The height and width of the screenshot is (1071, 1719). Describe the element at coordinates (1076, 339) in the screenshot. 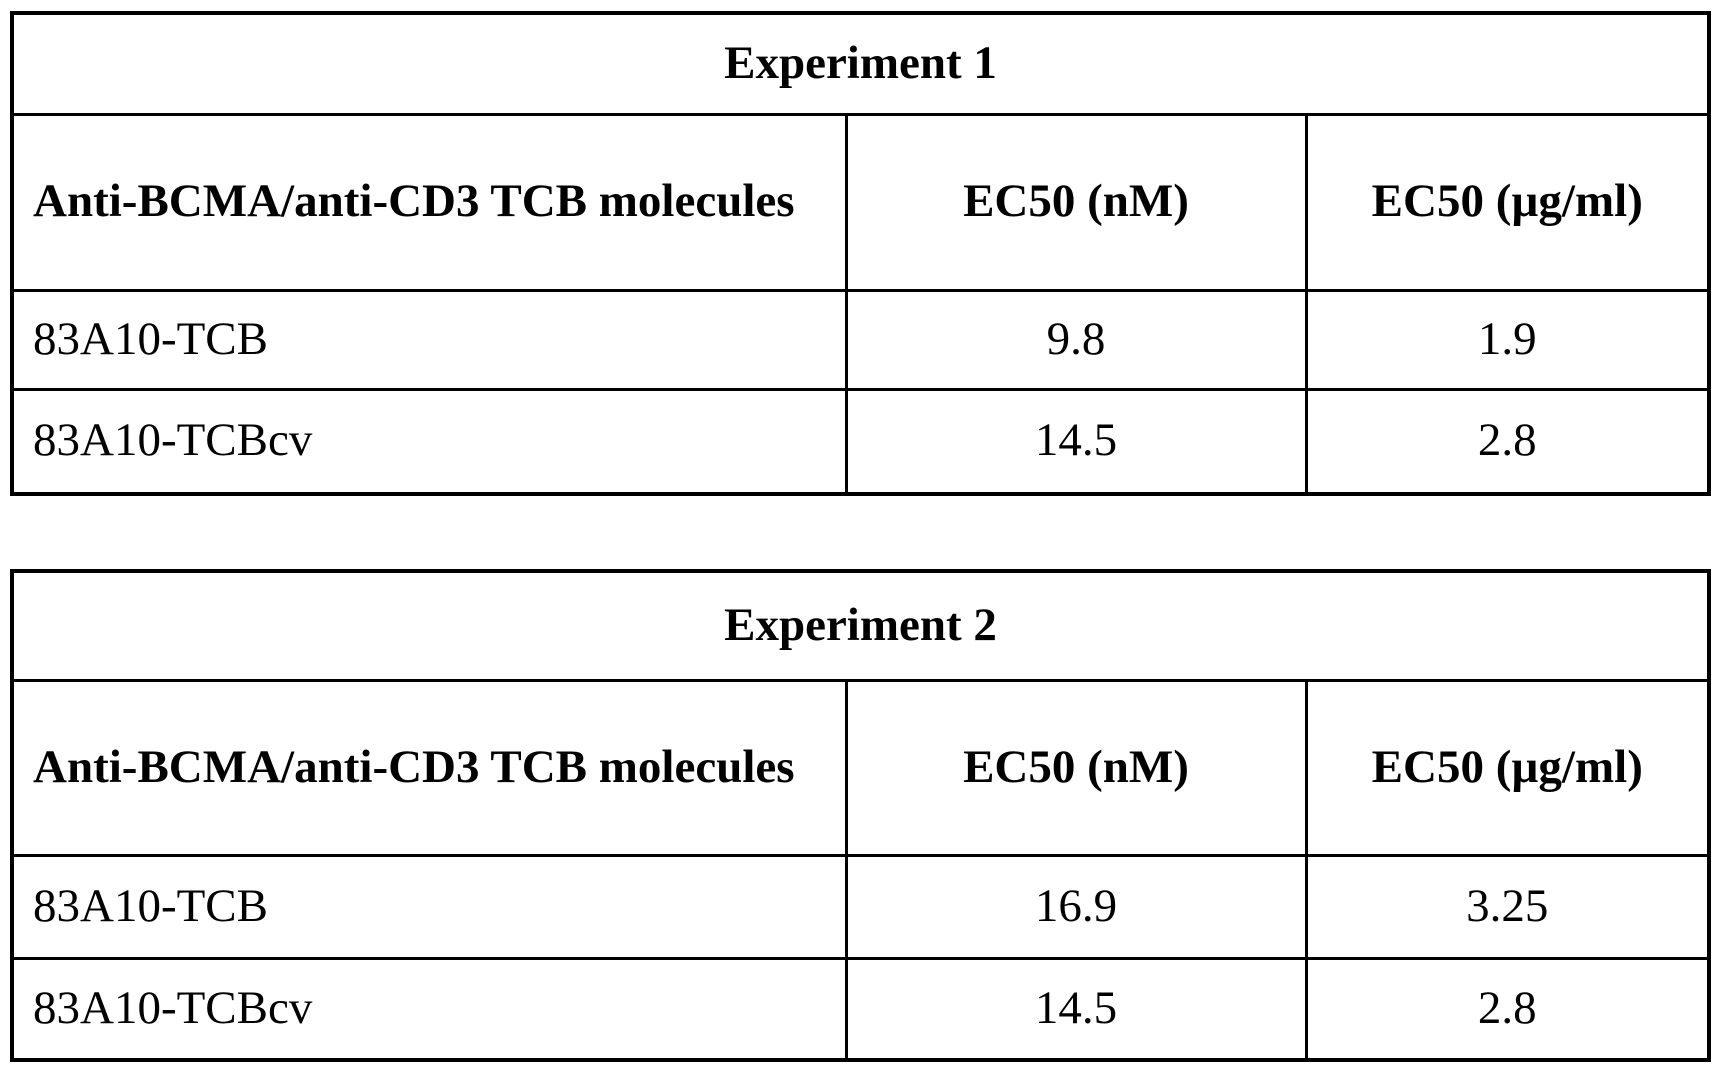

I see `ec50-nm-cell: 9.8` at that location.